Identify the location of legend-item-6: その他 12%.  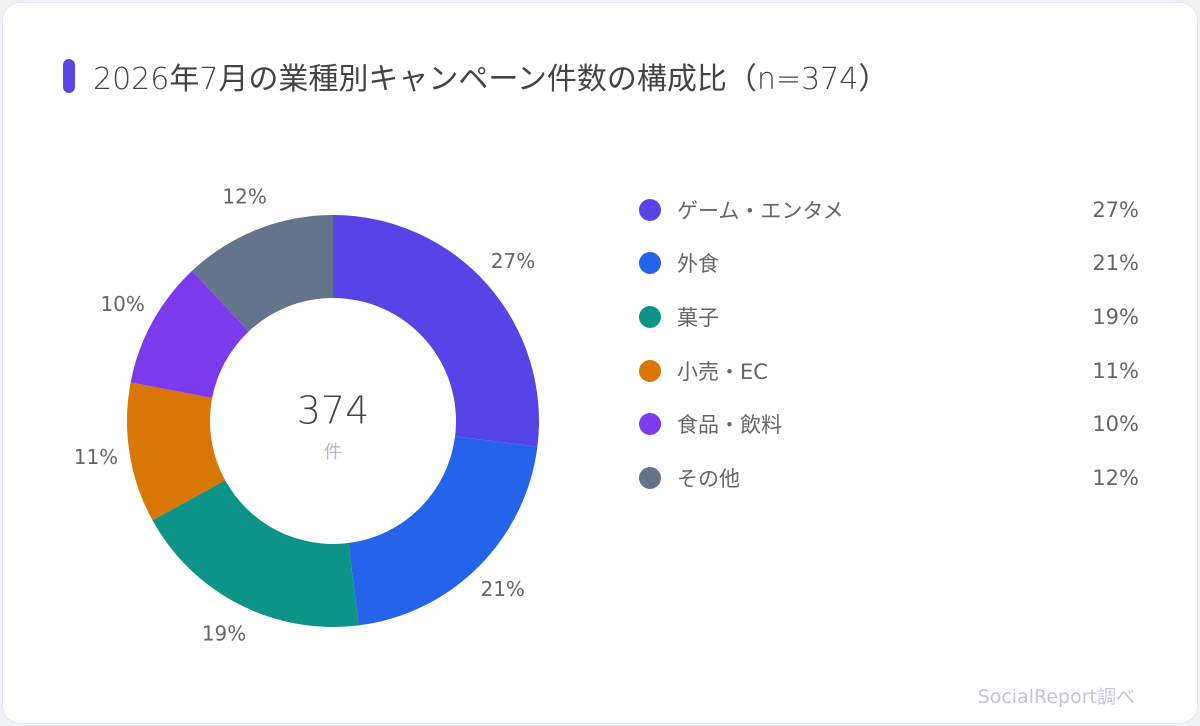
(889, 478).